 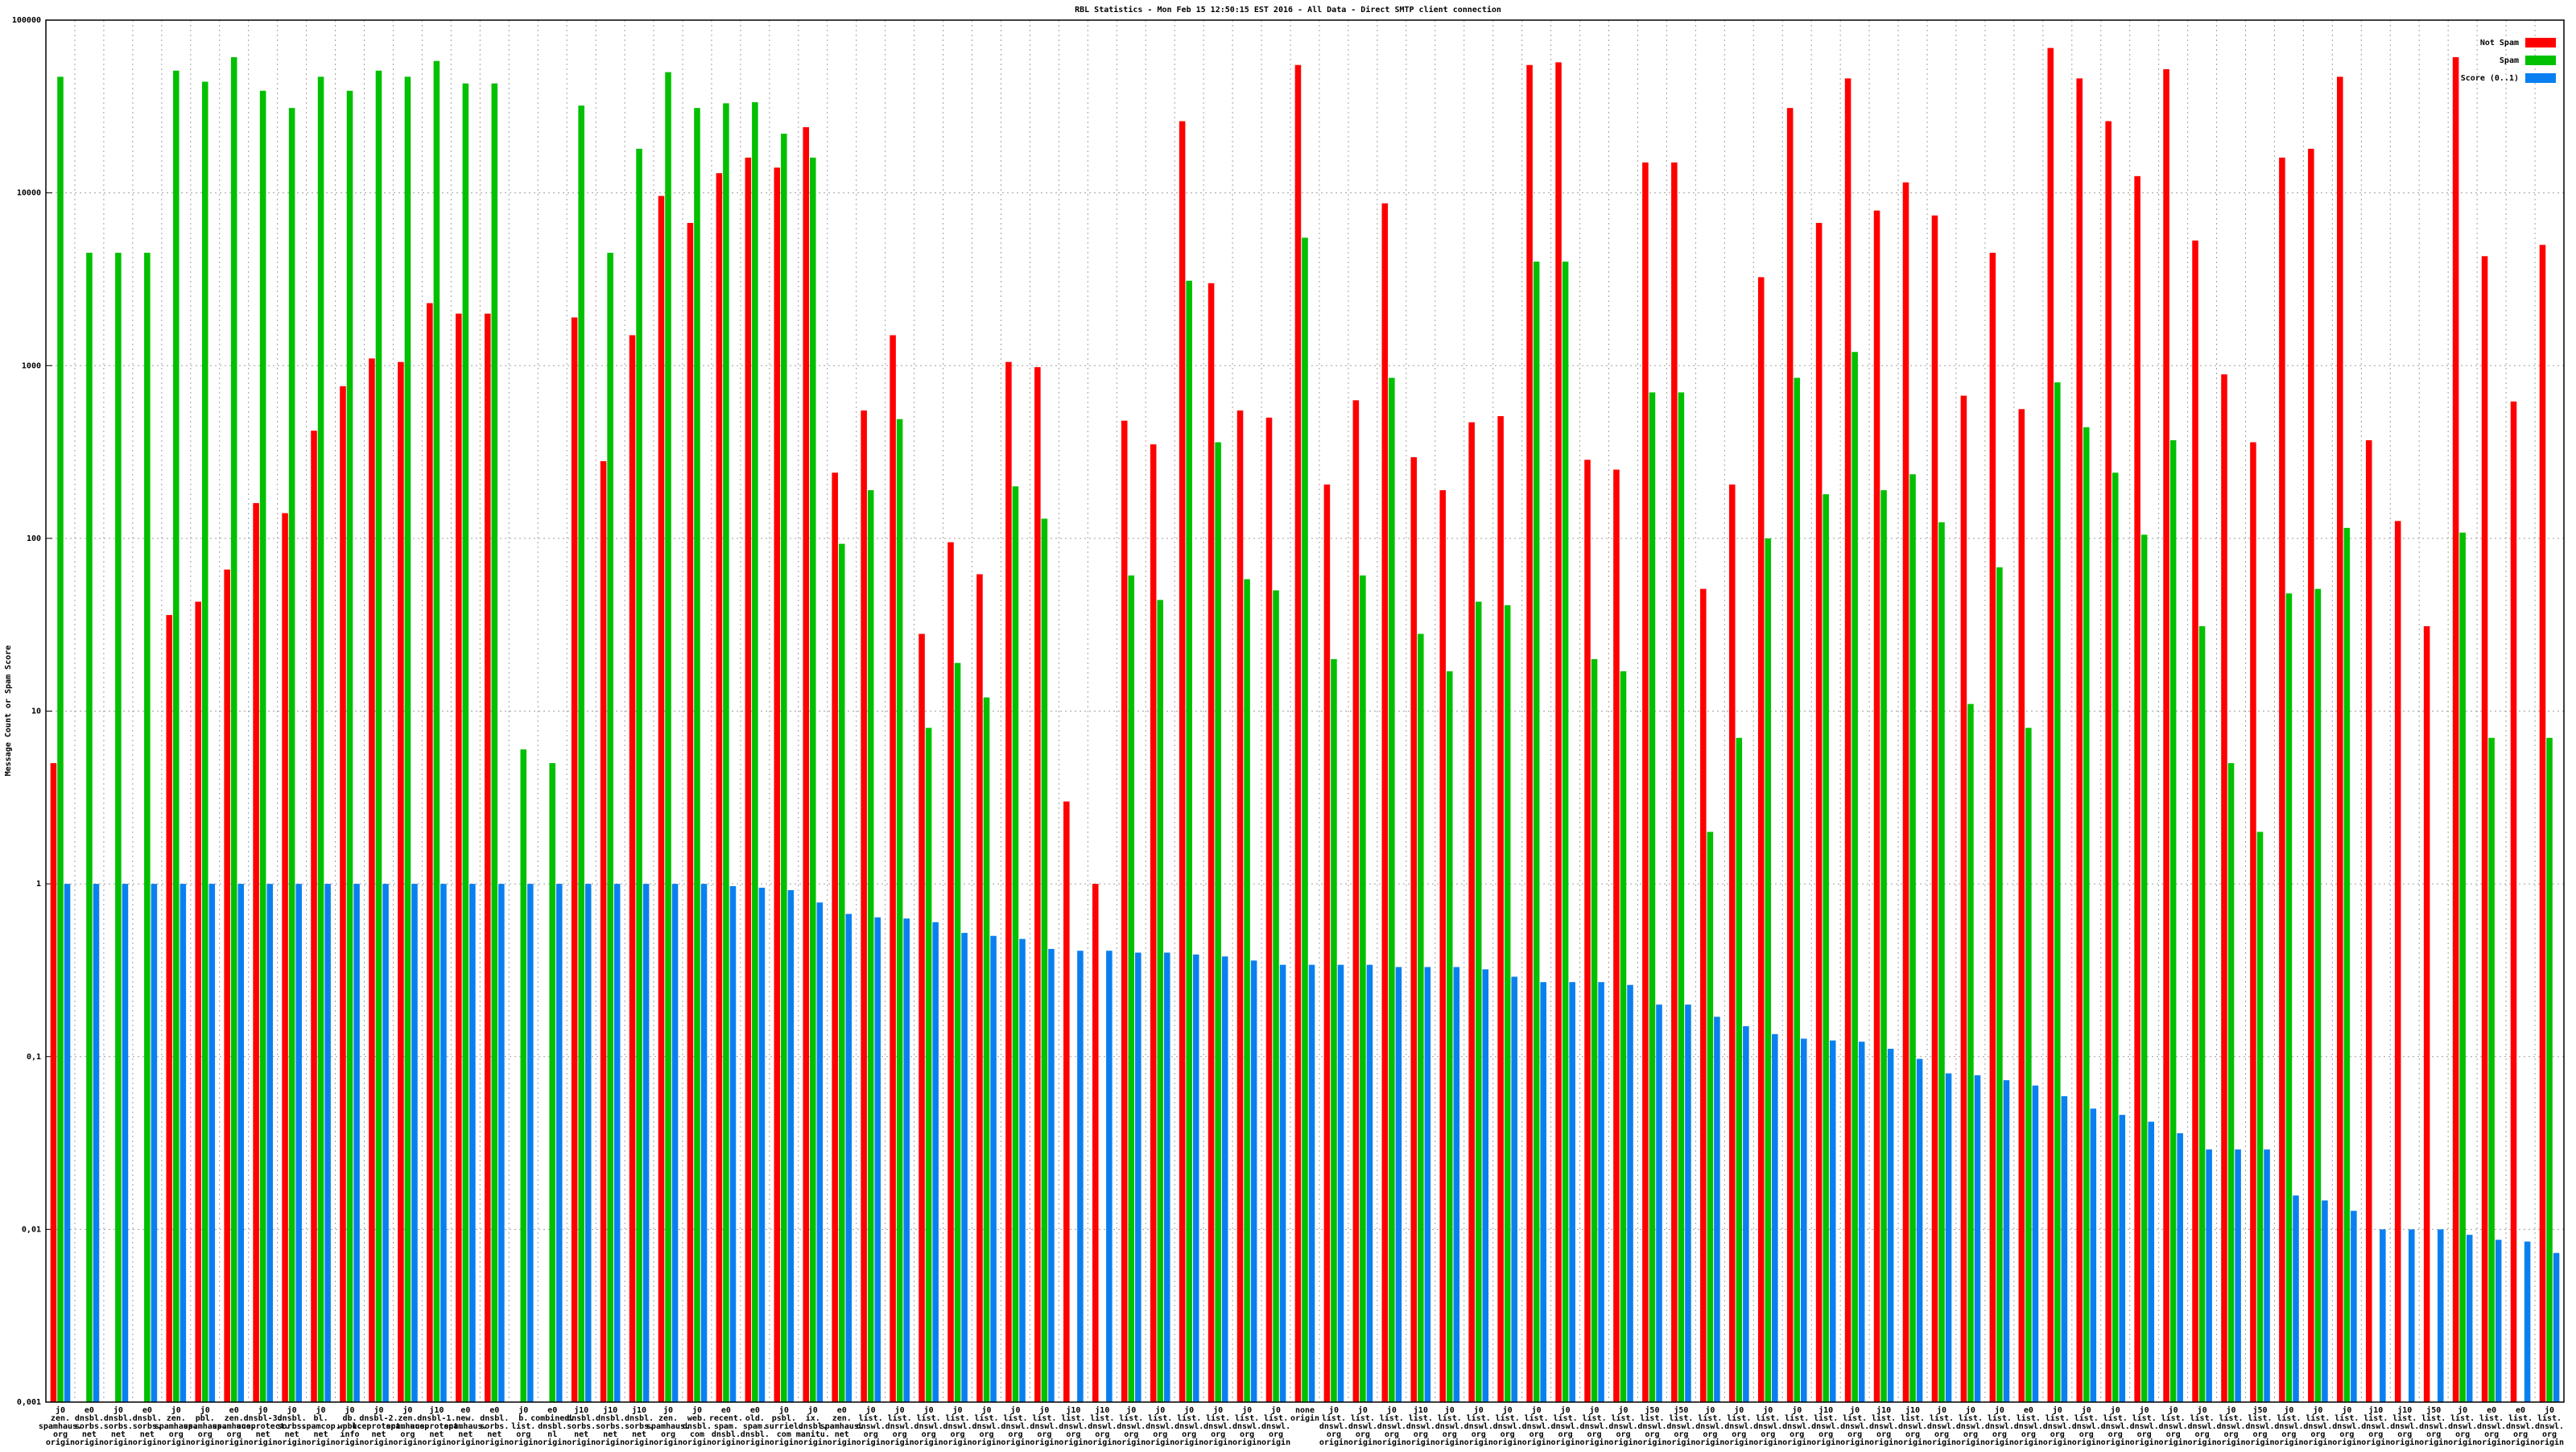 I want to click on x-tick-label: net, so click(x=465, y=1434).